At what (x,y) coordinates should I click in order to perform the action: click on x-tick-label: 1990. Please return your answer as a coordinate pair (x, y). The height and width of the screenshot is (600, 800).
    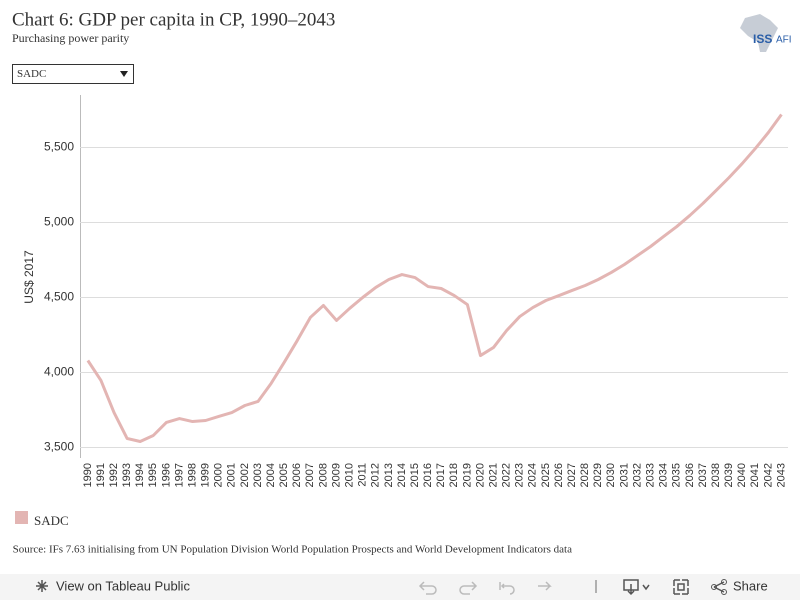
    Looking at the image, I should click on (88, 475).